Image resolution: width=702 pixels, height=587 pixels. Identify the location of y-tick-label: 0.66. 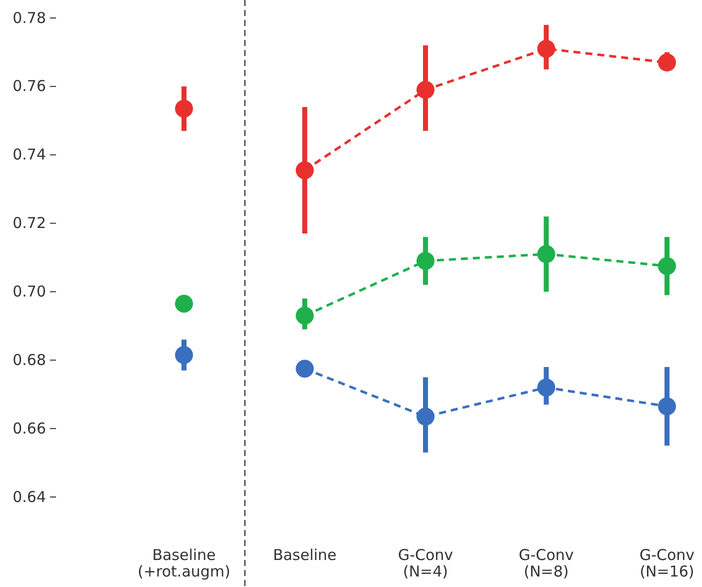
(29, 428).